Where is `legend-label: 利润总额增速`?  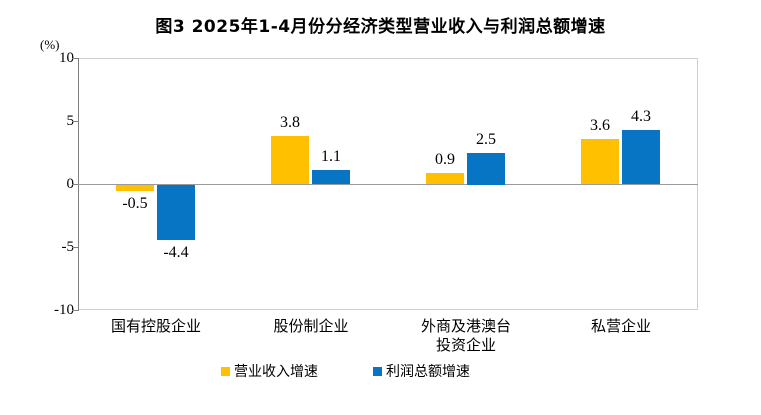
legend-label: 利润总额增速 is located at coordinates (428, 372).